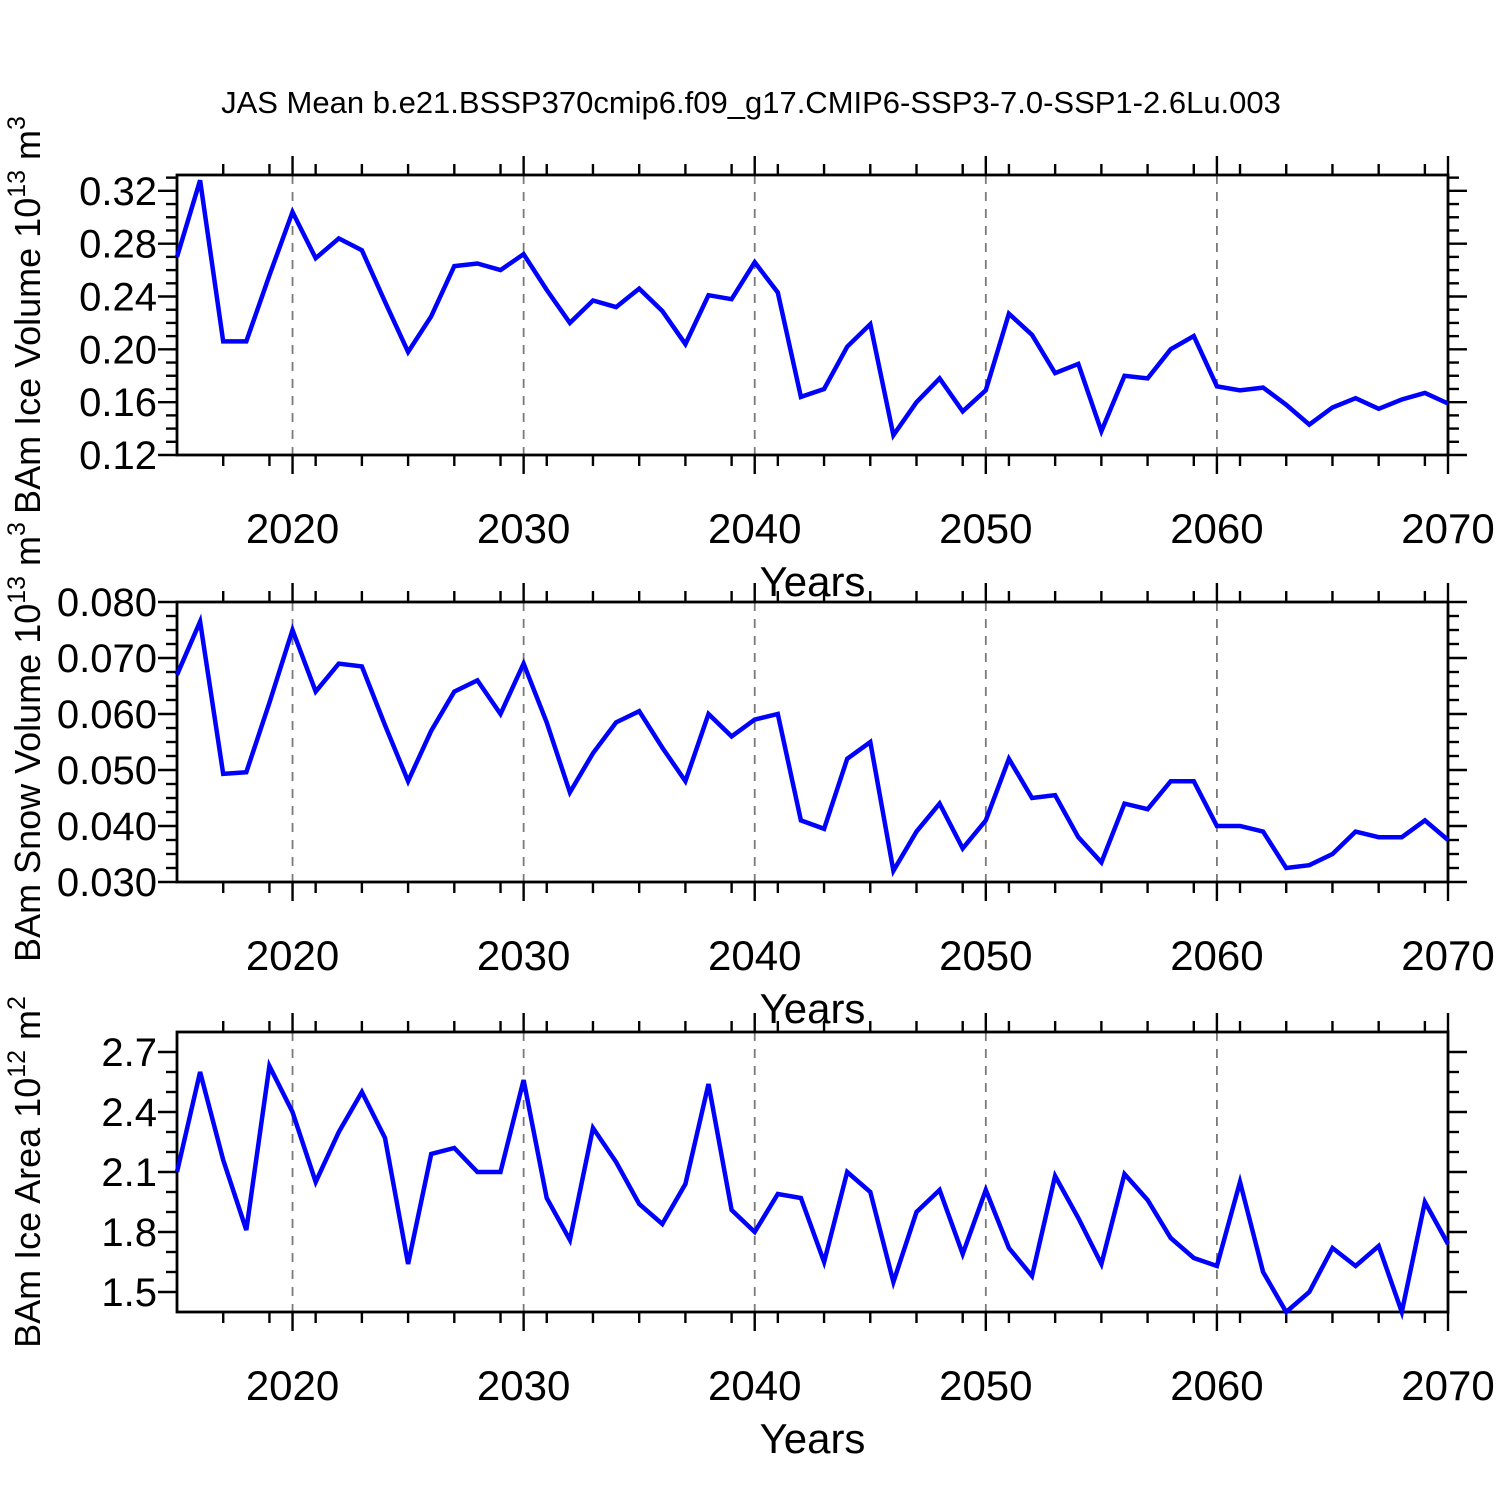 This screenshot has height=1505, width=1500. What do you see at coordinates (129, 1173) in the screenshot?
I see `y-tick-label: 2.1` at bounding box center [129, 1173].